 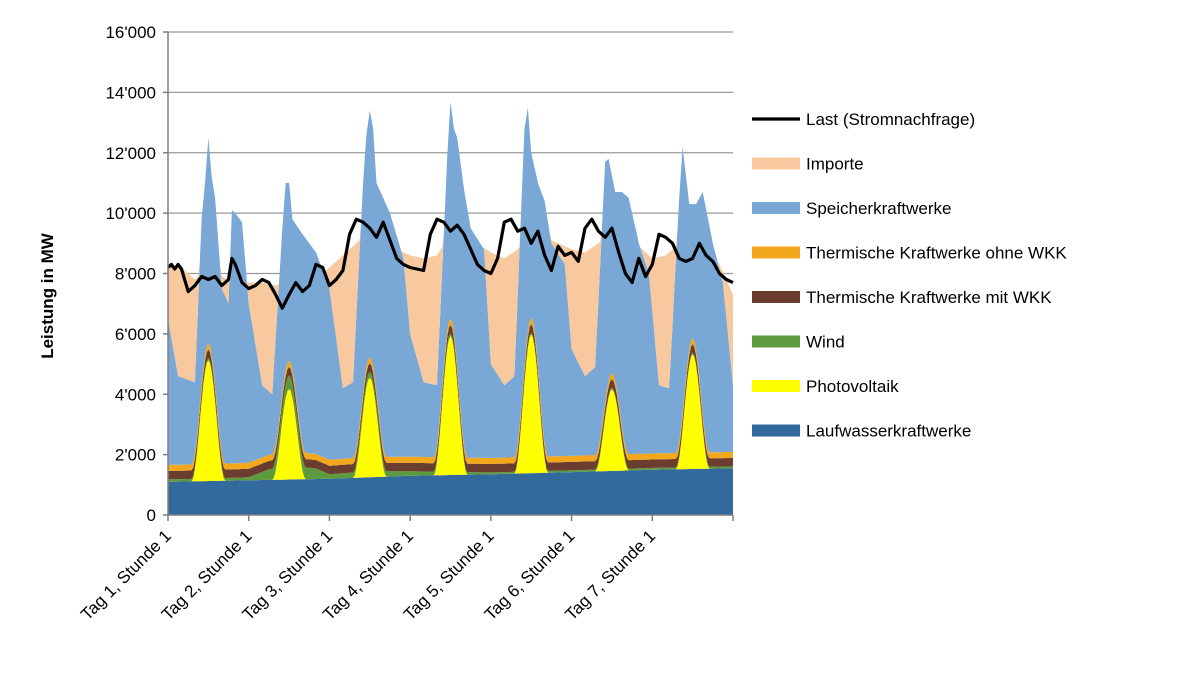 I want to click on area-thermische-kraftwerke-mit-wkk, so click(x=450, y=402).